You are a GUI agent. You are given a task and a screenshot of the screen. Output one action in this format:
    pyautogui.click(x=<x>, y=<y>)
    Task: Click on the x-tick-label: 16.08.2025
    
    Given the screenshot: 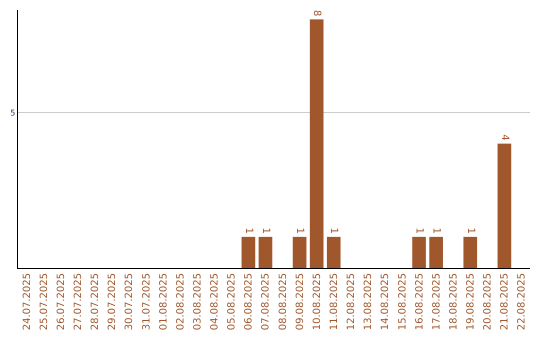 What is the action you would take?
    pyautogui.click(x=420, y=301)
    